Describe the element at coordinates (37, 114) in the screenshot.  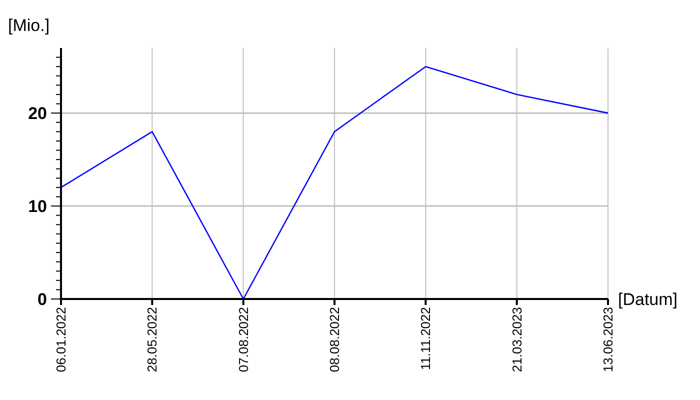
I see `y-tick-label: 20` at that location.